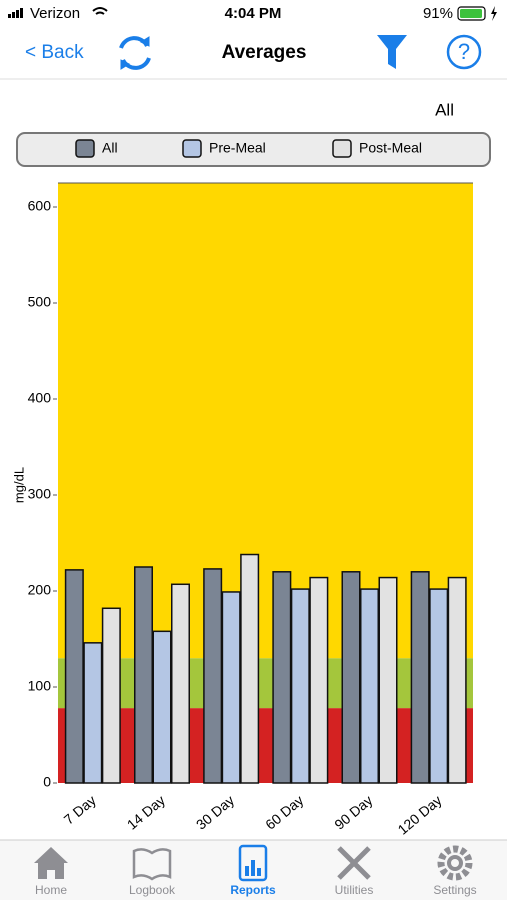 The image size is (507, 905). Describe the element at coordinates (40, 590) in the screenshot. I see `y-tick-label: 200` at that location.